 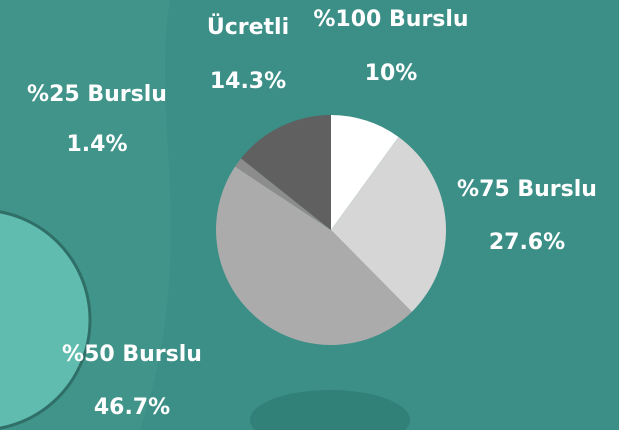 I want to click on value-label: 14.3%, so click(x=248, y=81).